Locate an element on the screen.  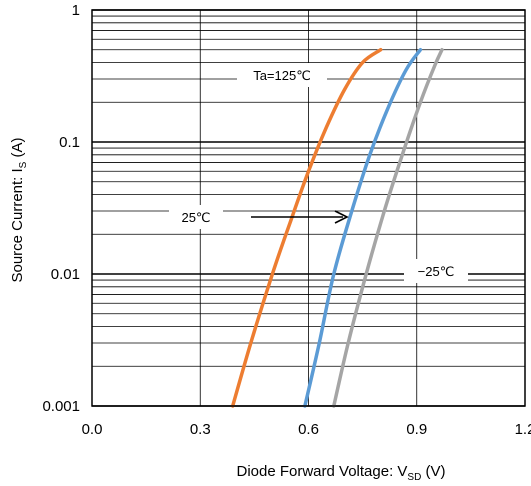
annotation-label: −25℃ is located at coordinates (436, 271).